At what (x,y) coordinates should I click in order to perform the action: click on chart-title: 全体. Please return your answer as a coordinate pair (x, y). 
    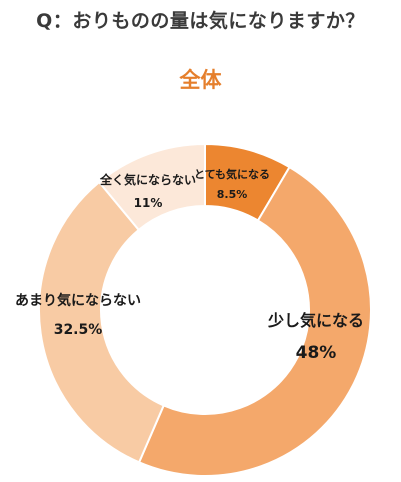
    Looking at the image, I should click on (200, 80).